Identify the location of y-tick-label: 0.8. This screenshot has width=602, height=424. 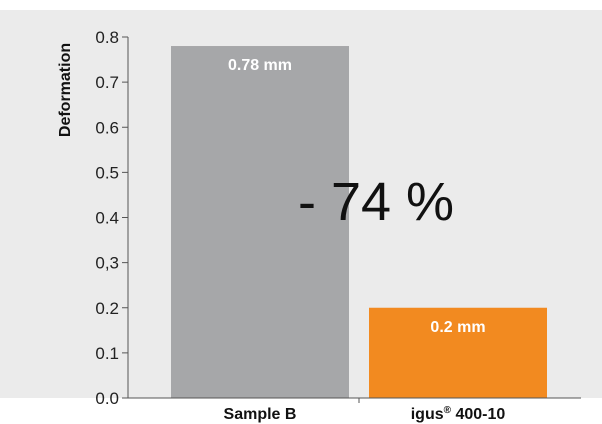
(107, 37).